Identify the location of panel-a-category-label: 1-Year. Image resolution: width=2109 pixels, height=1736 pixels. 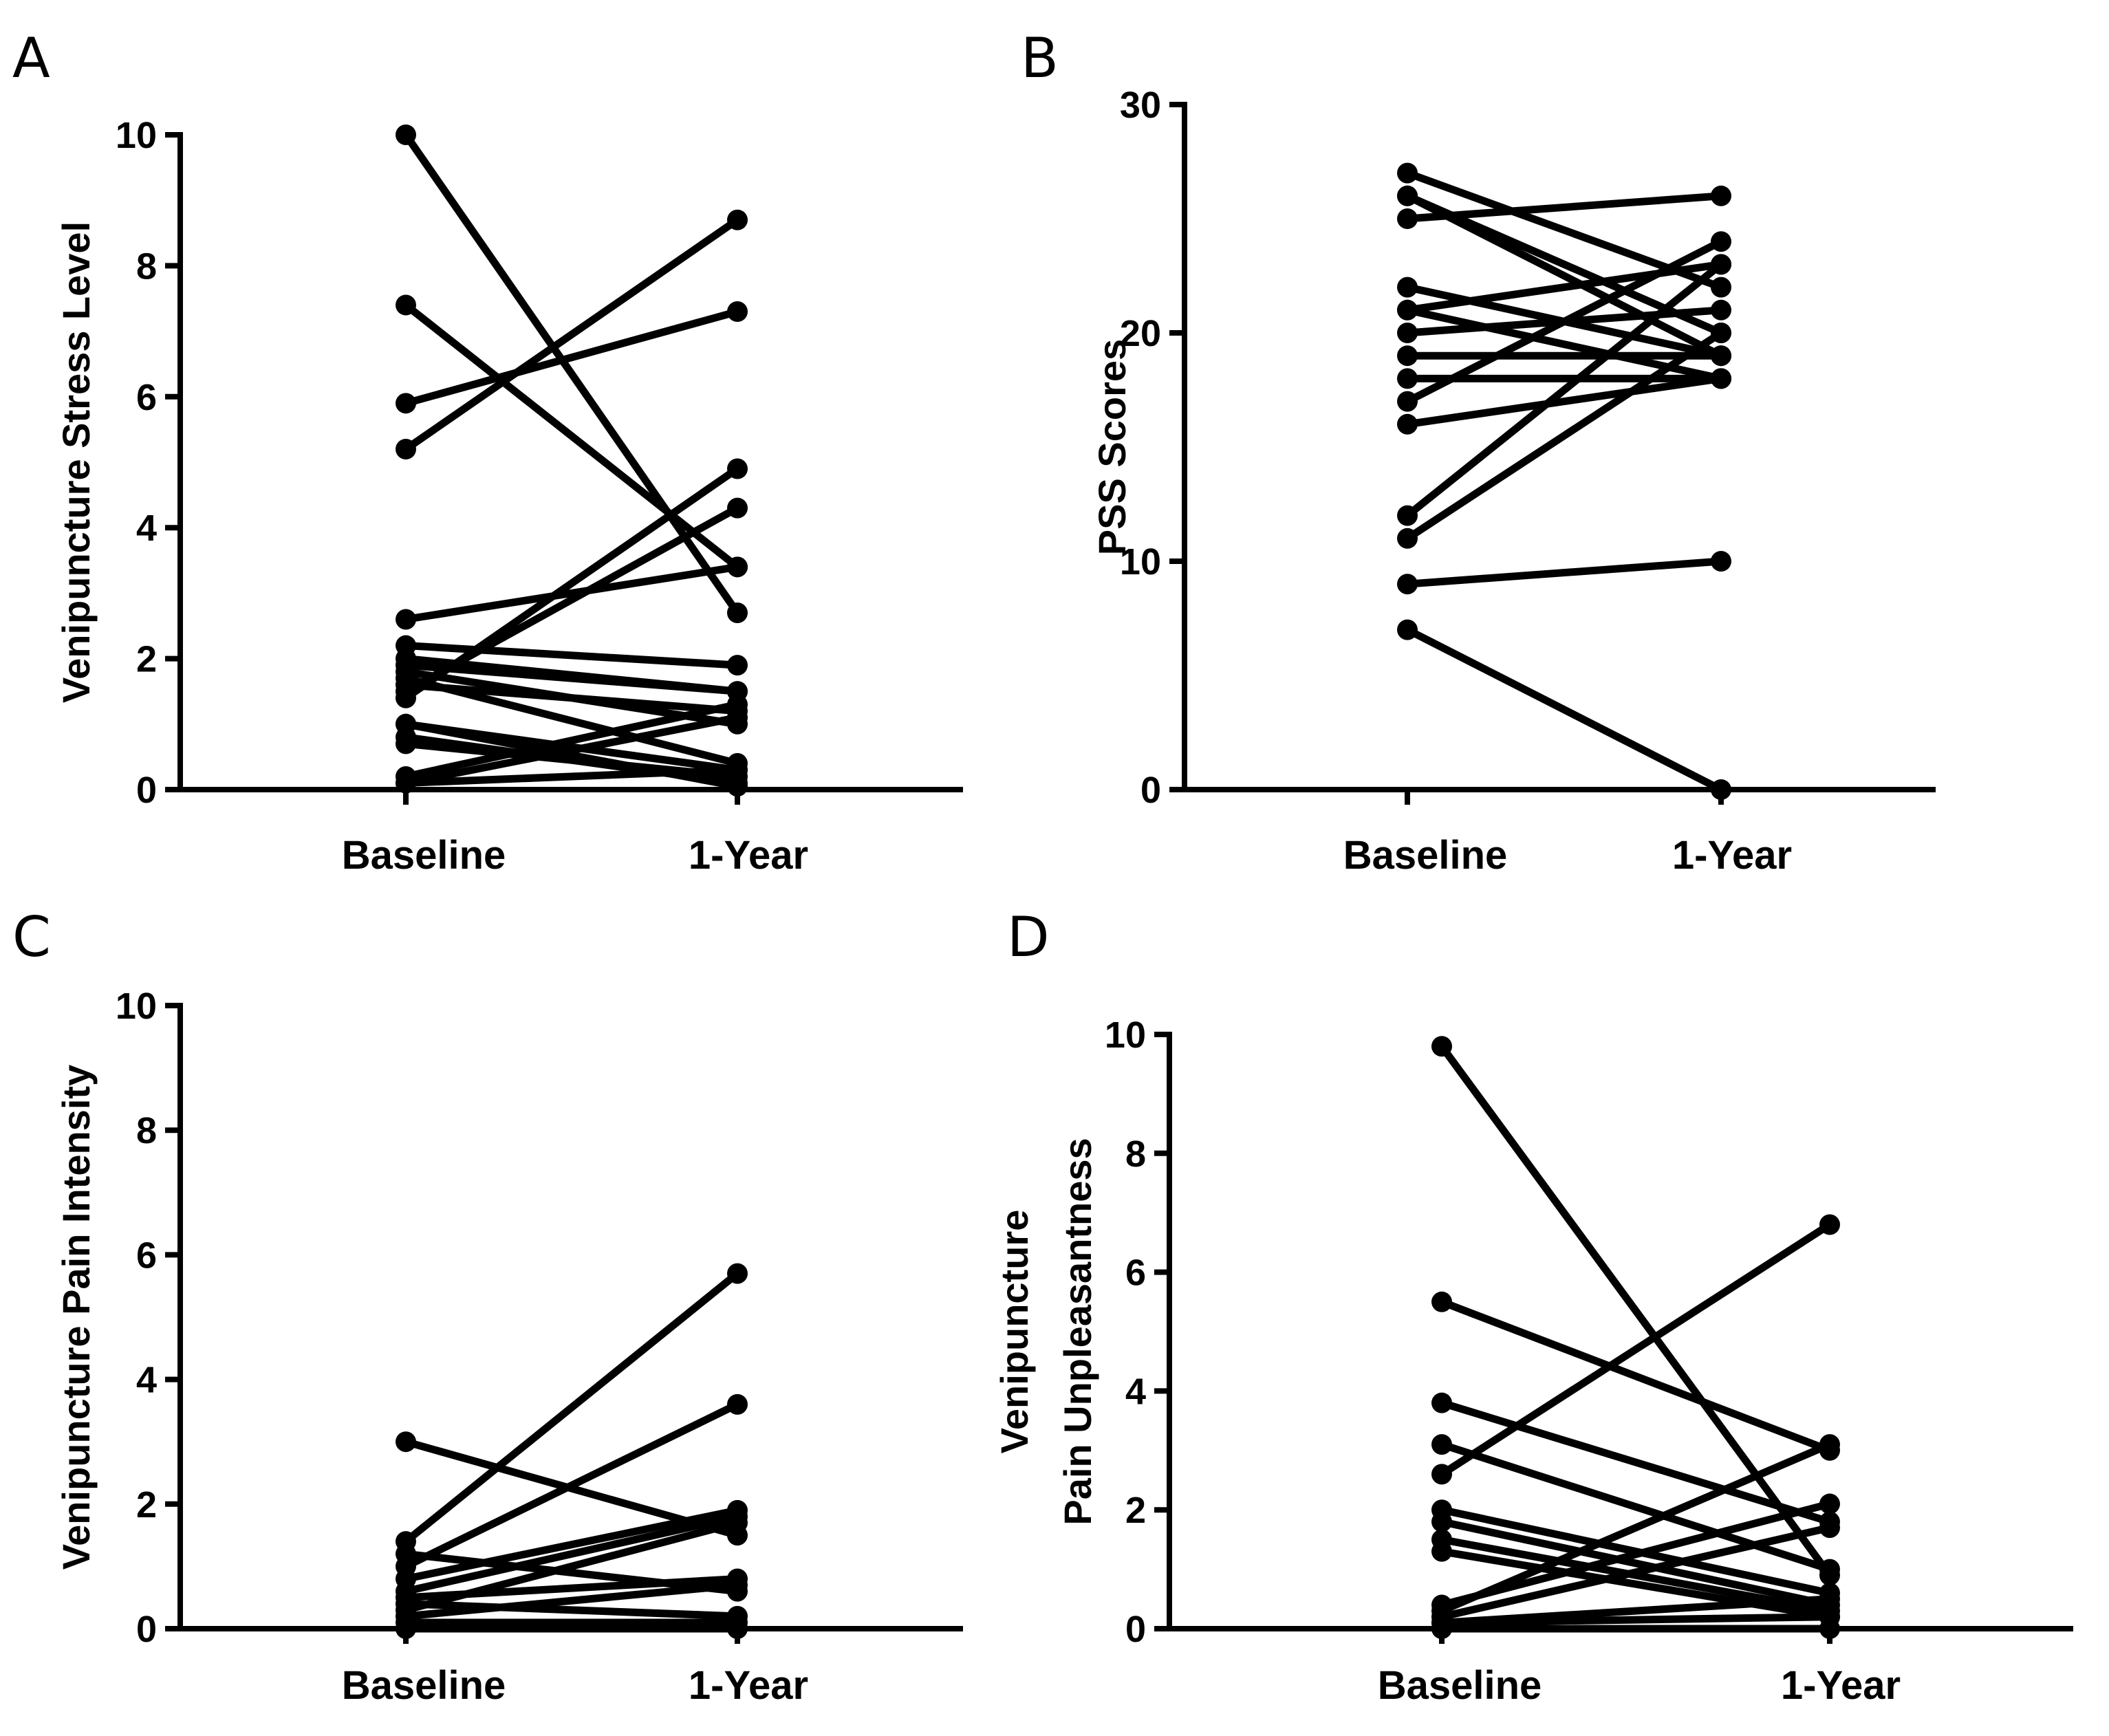
(748, 855).